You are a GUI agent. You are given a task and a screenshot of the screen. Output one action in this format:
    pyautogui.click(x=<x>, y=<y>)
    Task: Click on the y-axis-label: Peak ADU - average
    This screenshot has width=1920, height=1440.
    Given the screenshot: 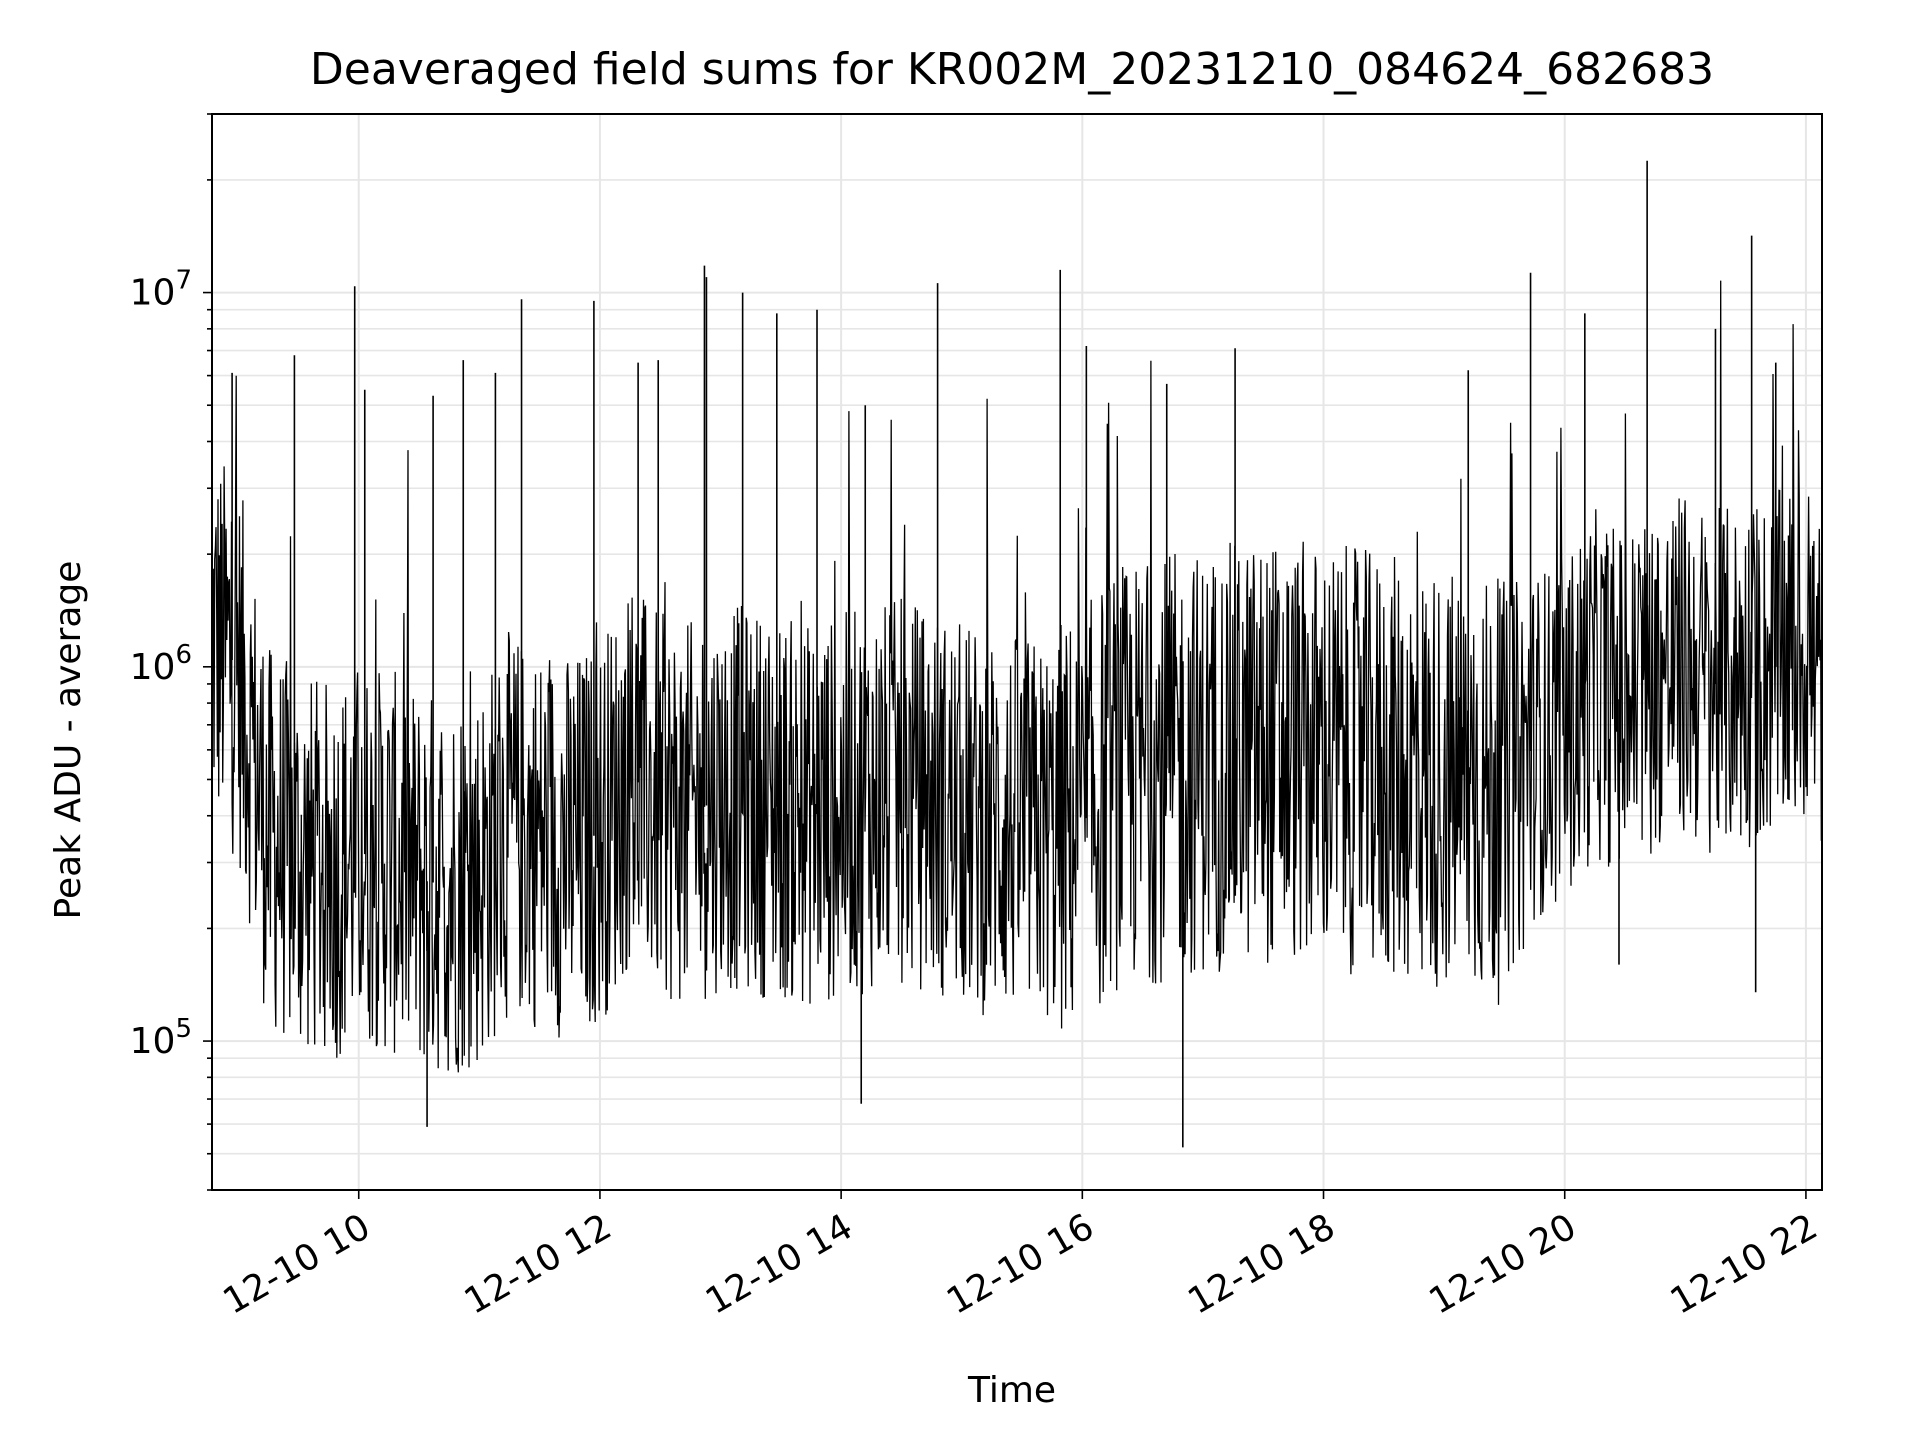 What is the action you would take?
    pyautogui.click(x=68, y=740)
    